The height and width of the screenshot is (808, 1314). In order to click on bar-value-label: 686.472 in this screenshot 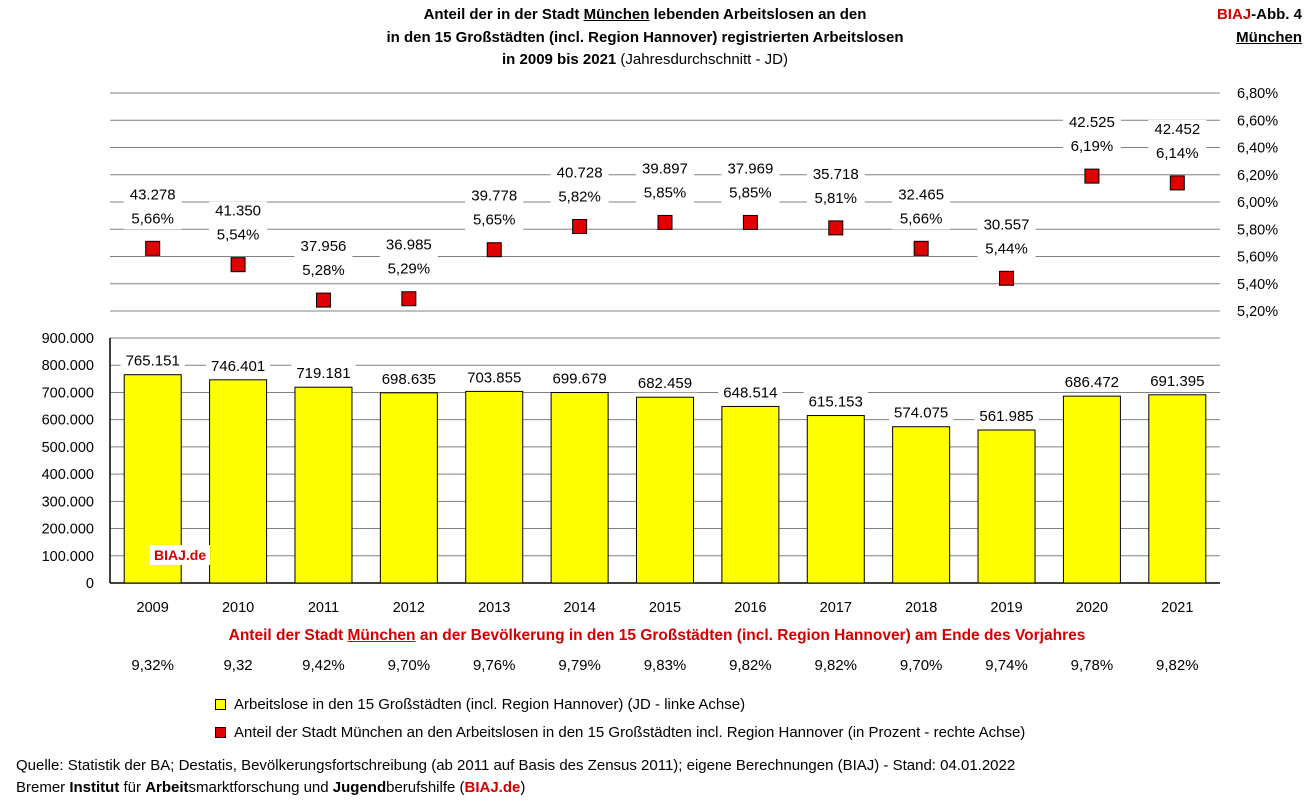, I will do `click(1092, 382)`.